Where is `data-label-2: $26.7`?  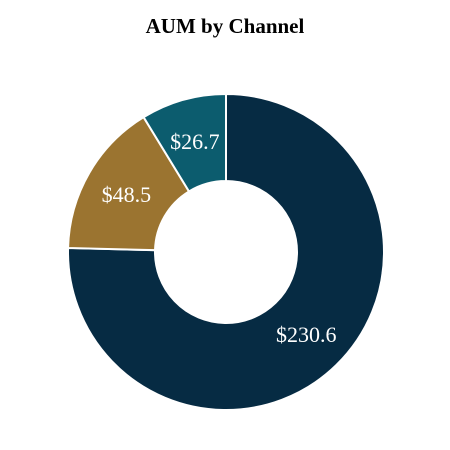 data-label-2: $26.7 is located at coordinates (195, 141).